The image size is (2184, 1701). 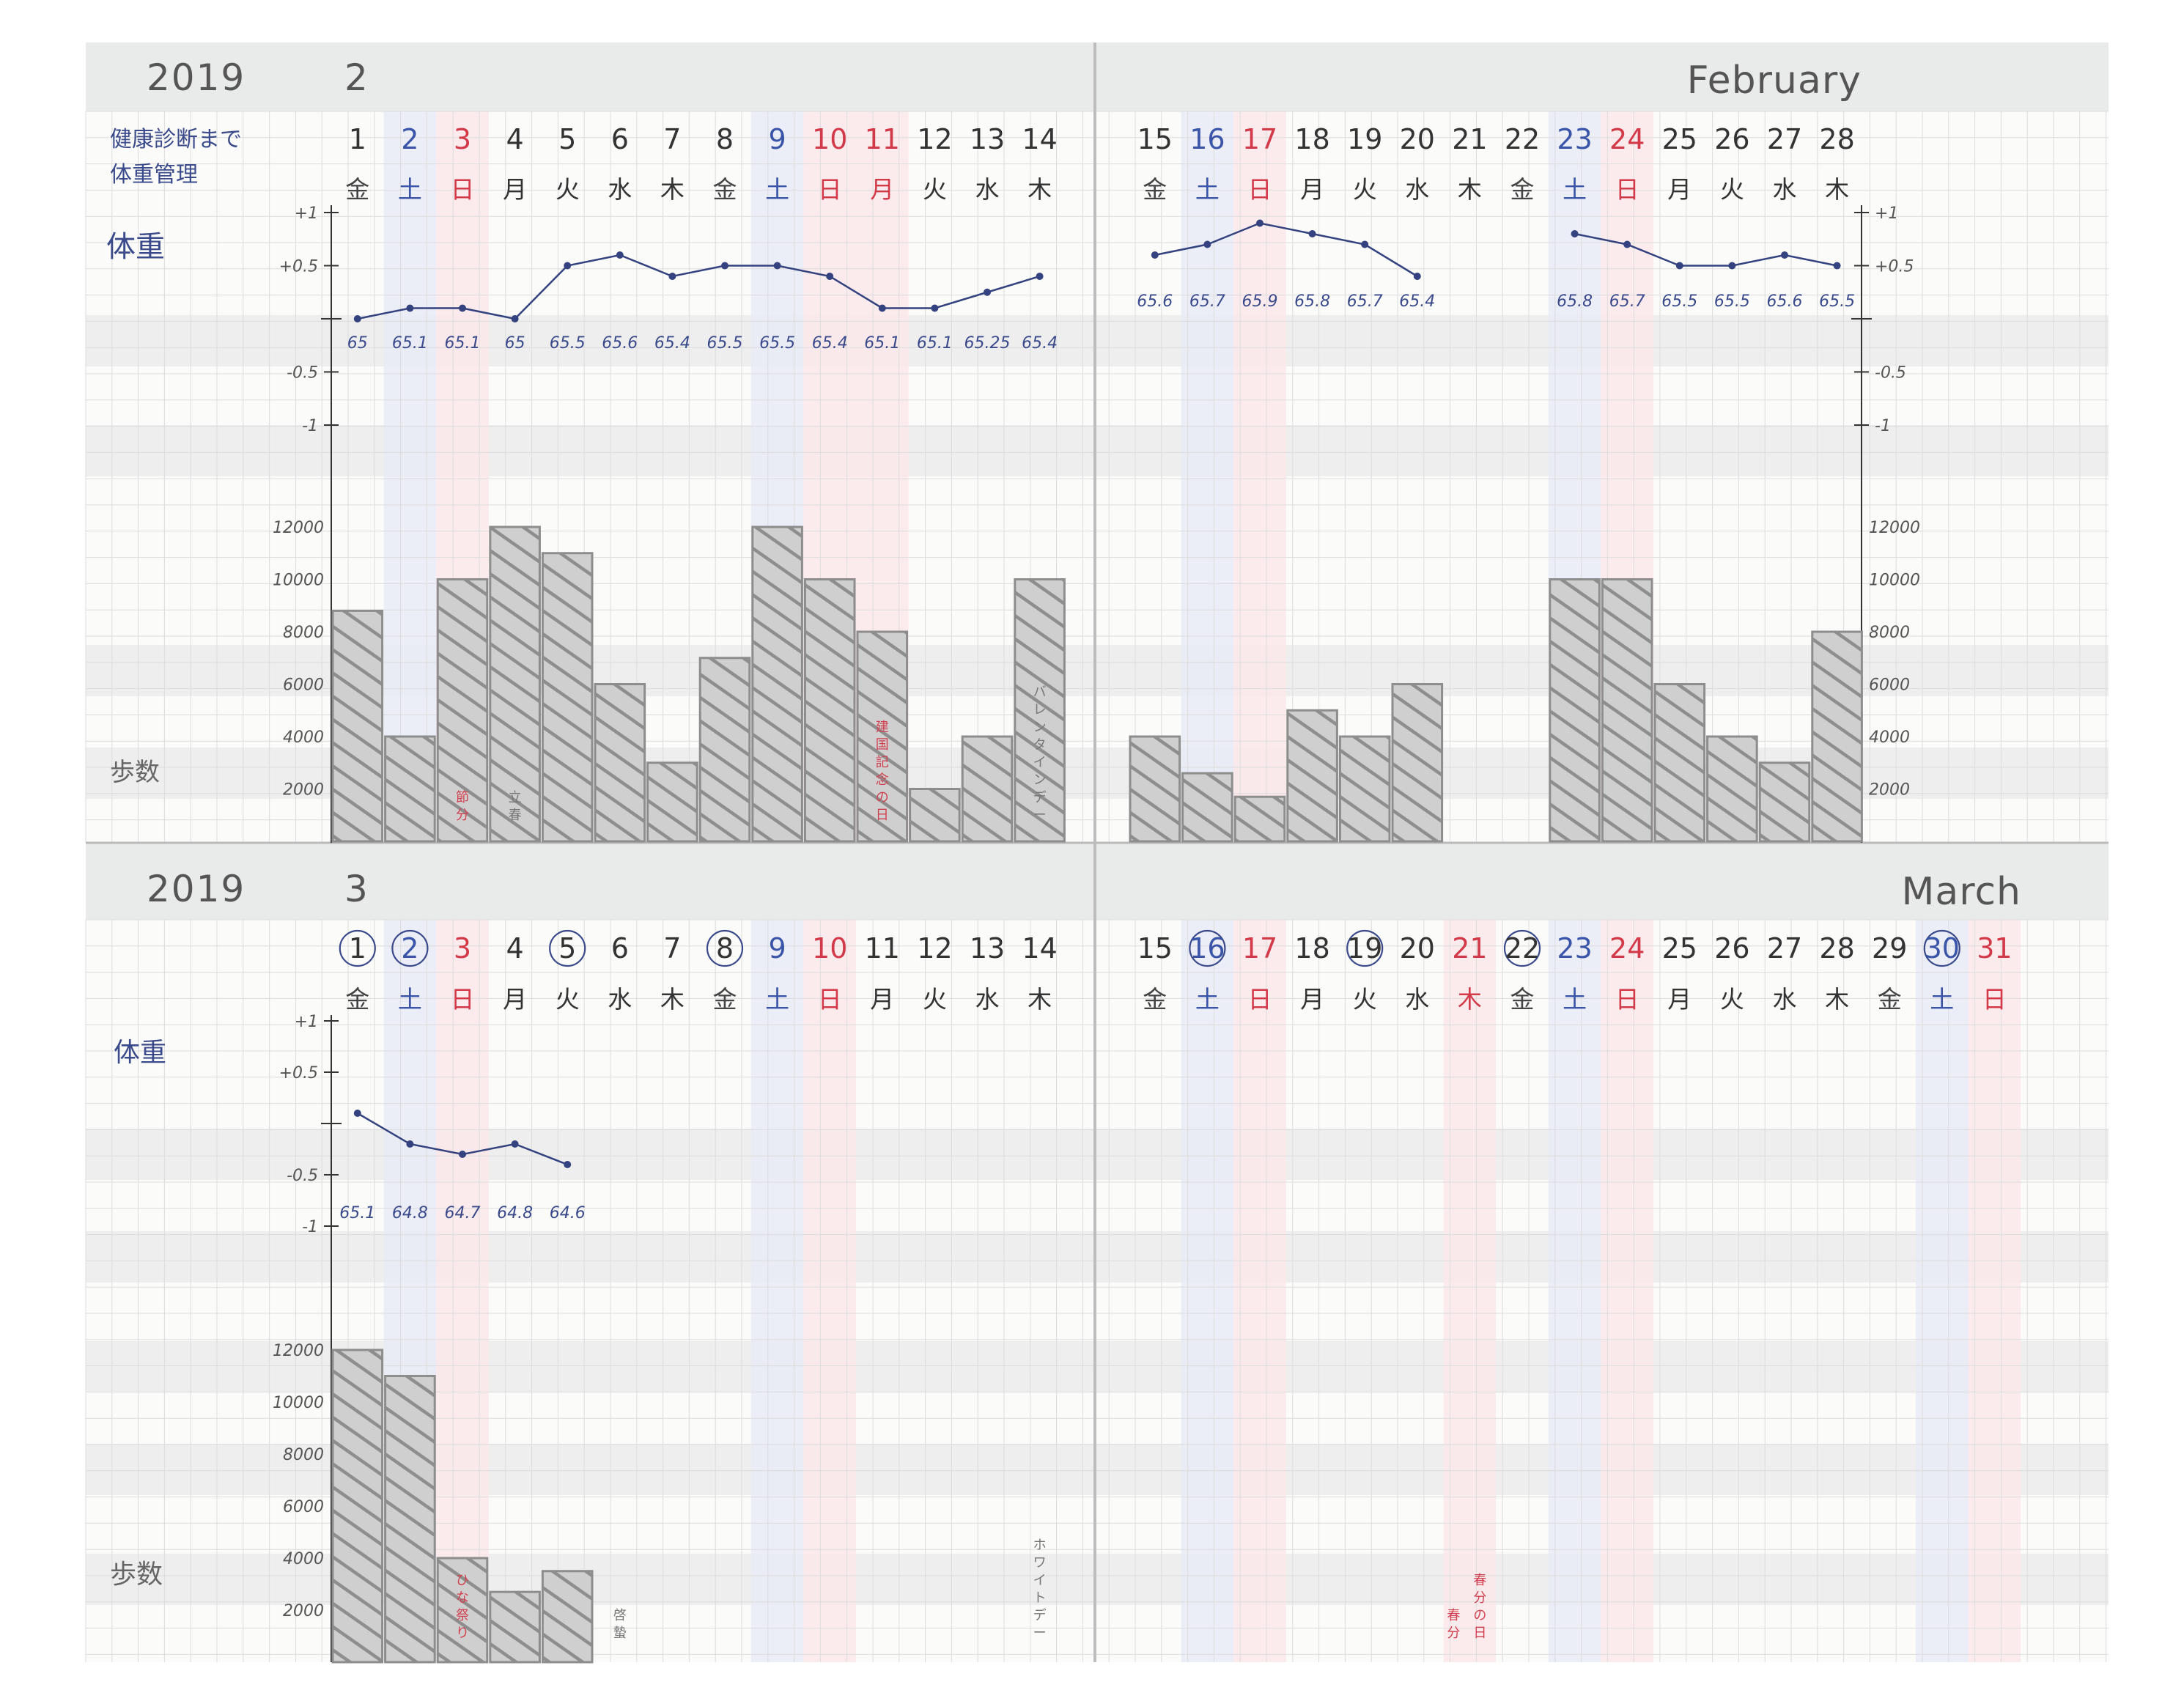 I want to click on feb-weekday-16: 土, so click(x=1207, y=189).